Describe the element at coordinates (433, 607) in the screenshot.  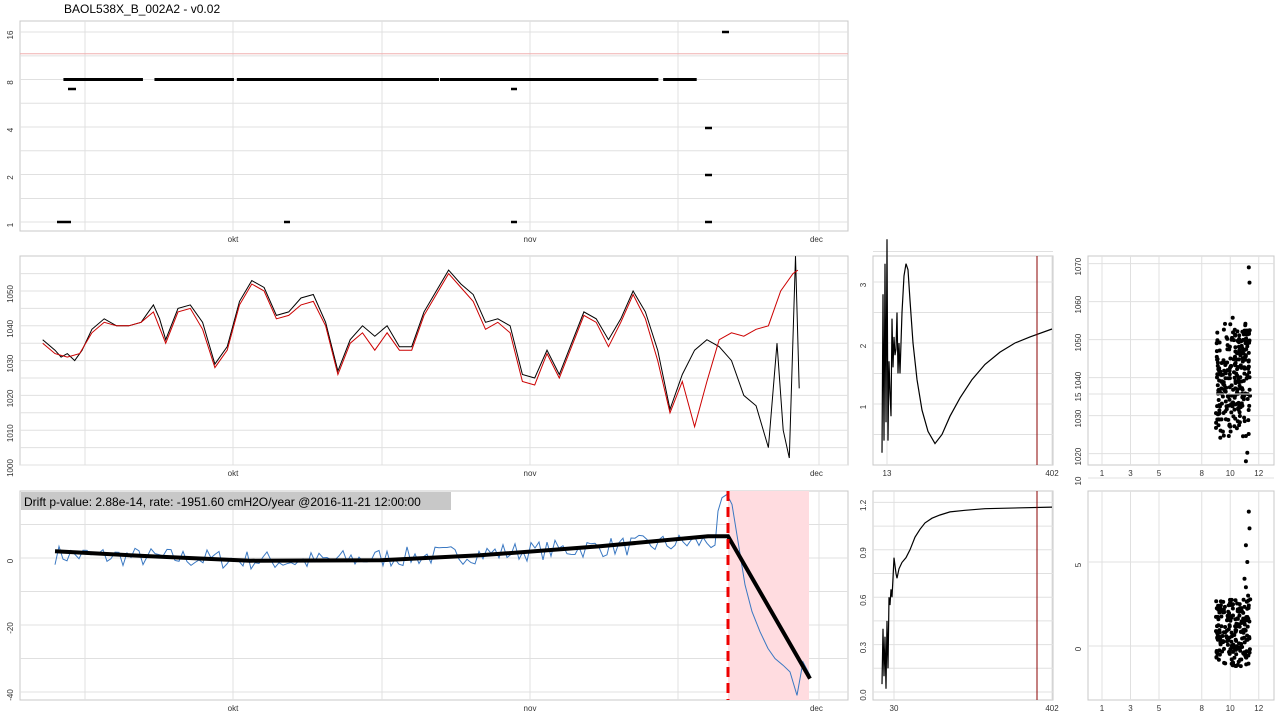
I see `drift-fit-line` at that location.